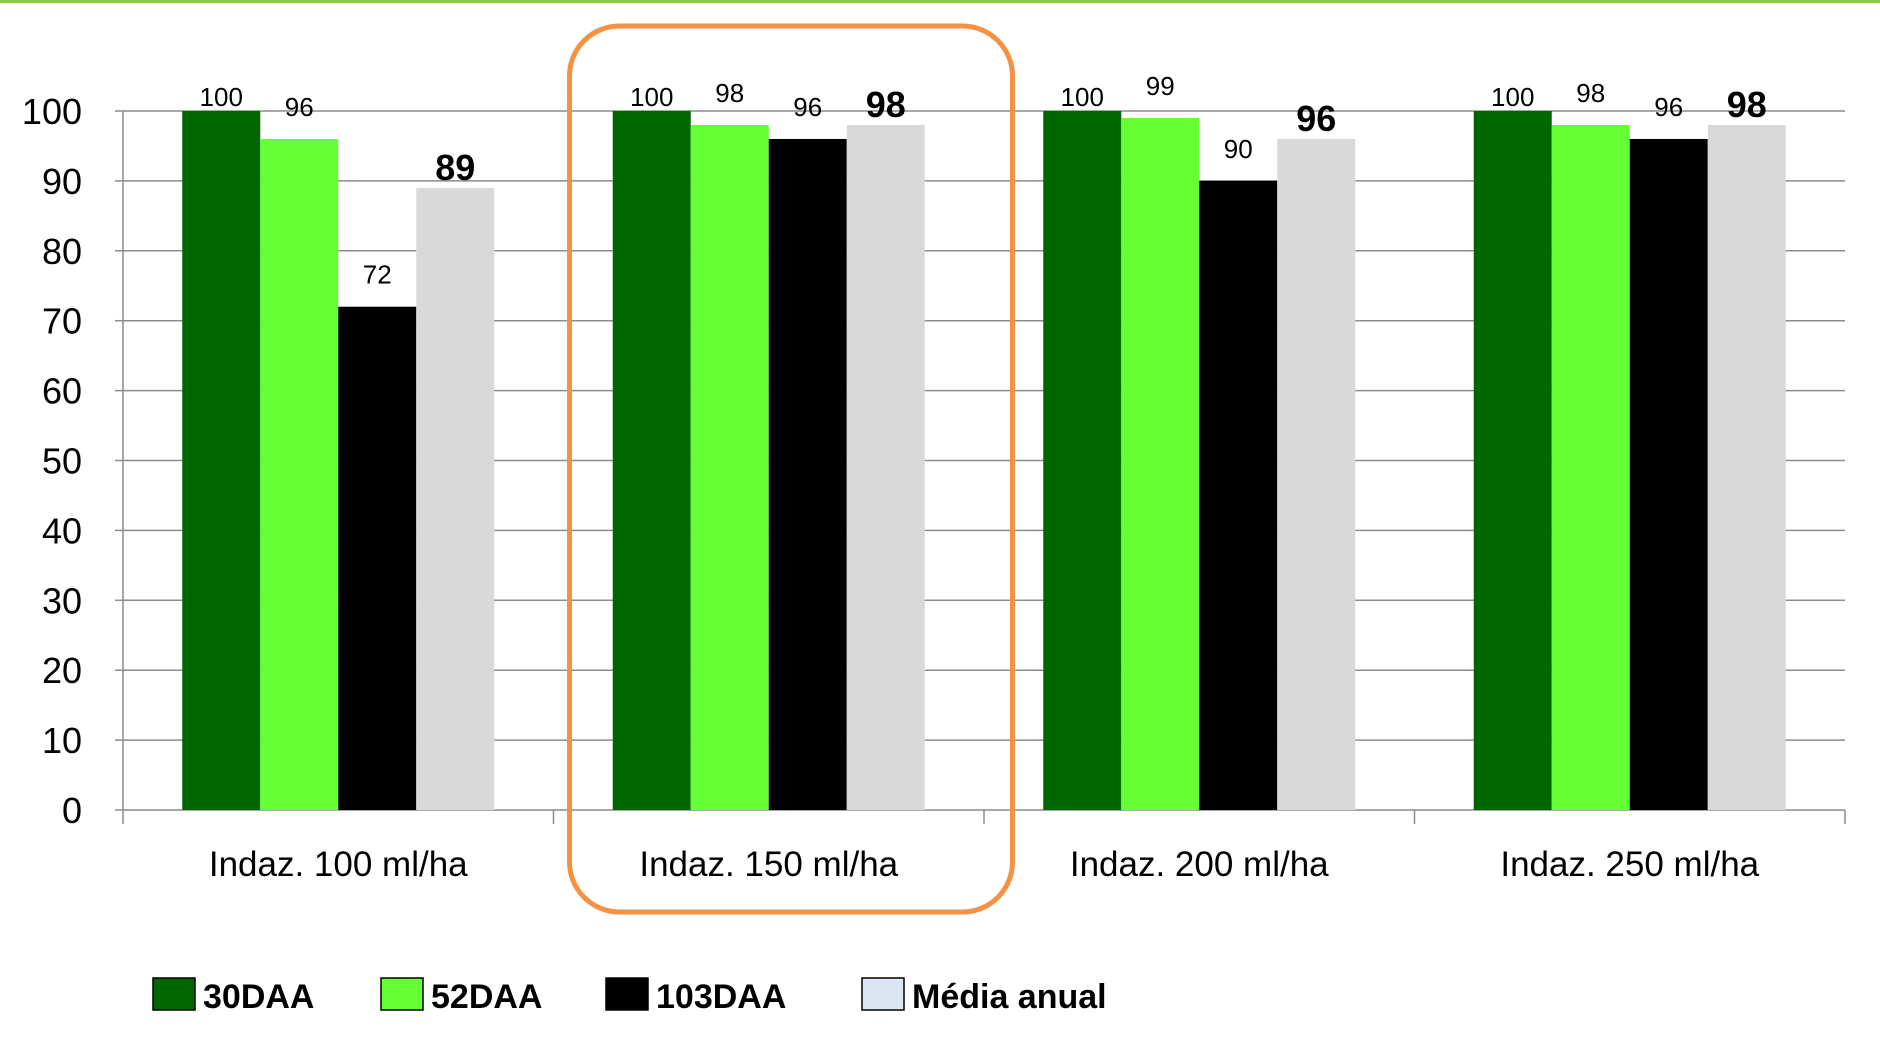 The height and width of the screenshot is (1046, 1880). Describe the element at coordinates (940, 1) in the screenshot. I see `top-rule` at that location.